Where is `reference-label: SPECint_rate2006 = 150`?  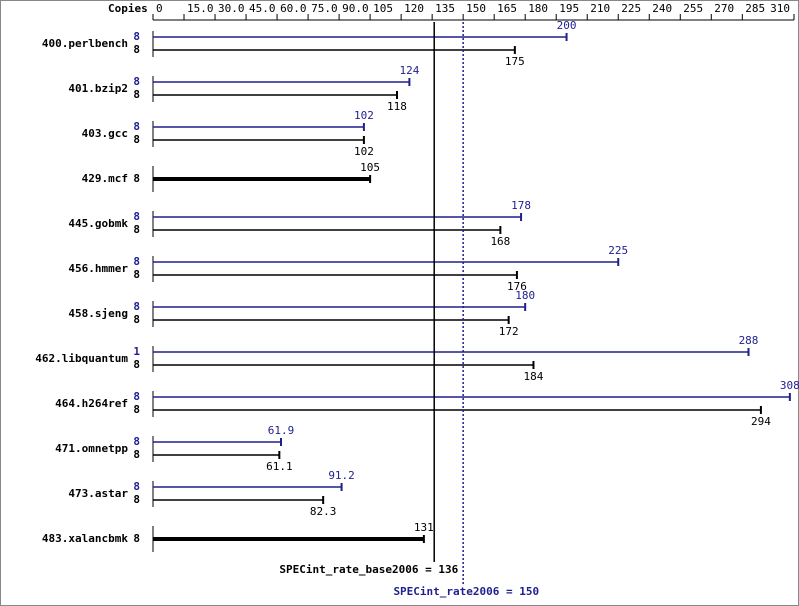 reference-label: SPECint_rate2006 = 150 is located at coordinates (466, 591).